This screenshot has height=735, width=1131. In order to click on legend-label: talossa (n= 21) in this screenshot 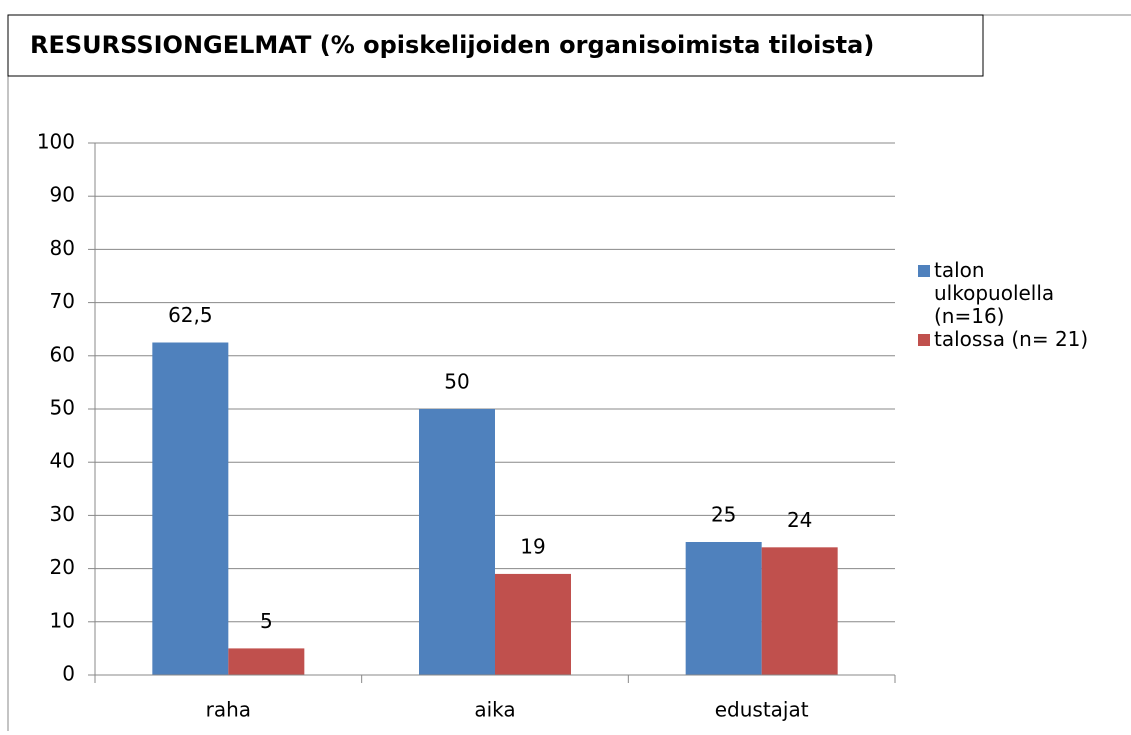, I will do `click(1011, 339)`.